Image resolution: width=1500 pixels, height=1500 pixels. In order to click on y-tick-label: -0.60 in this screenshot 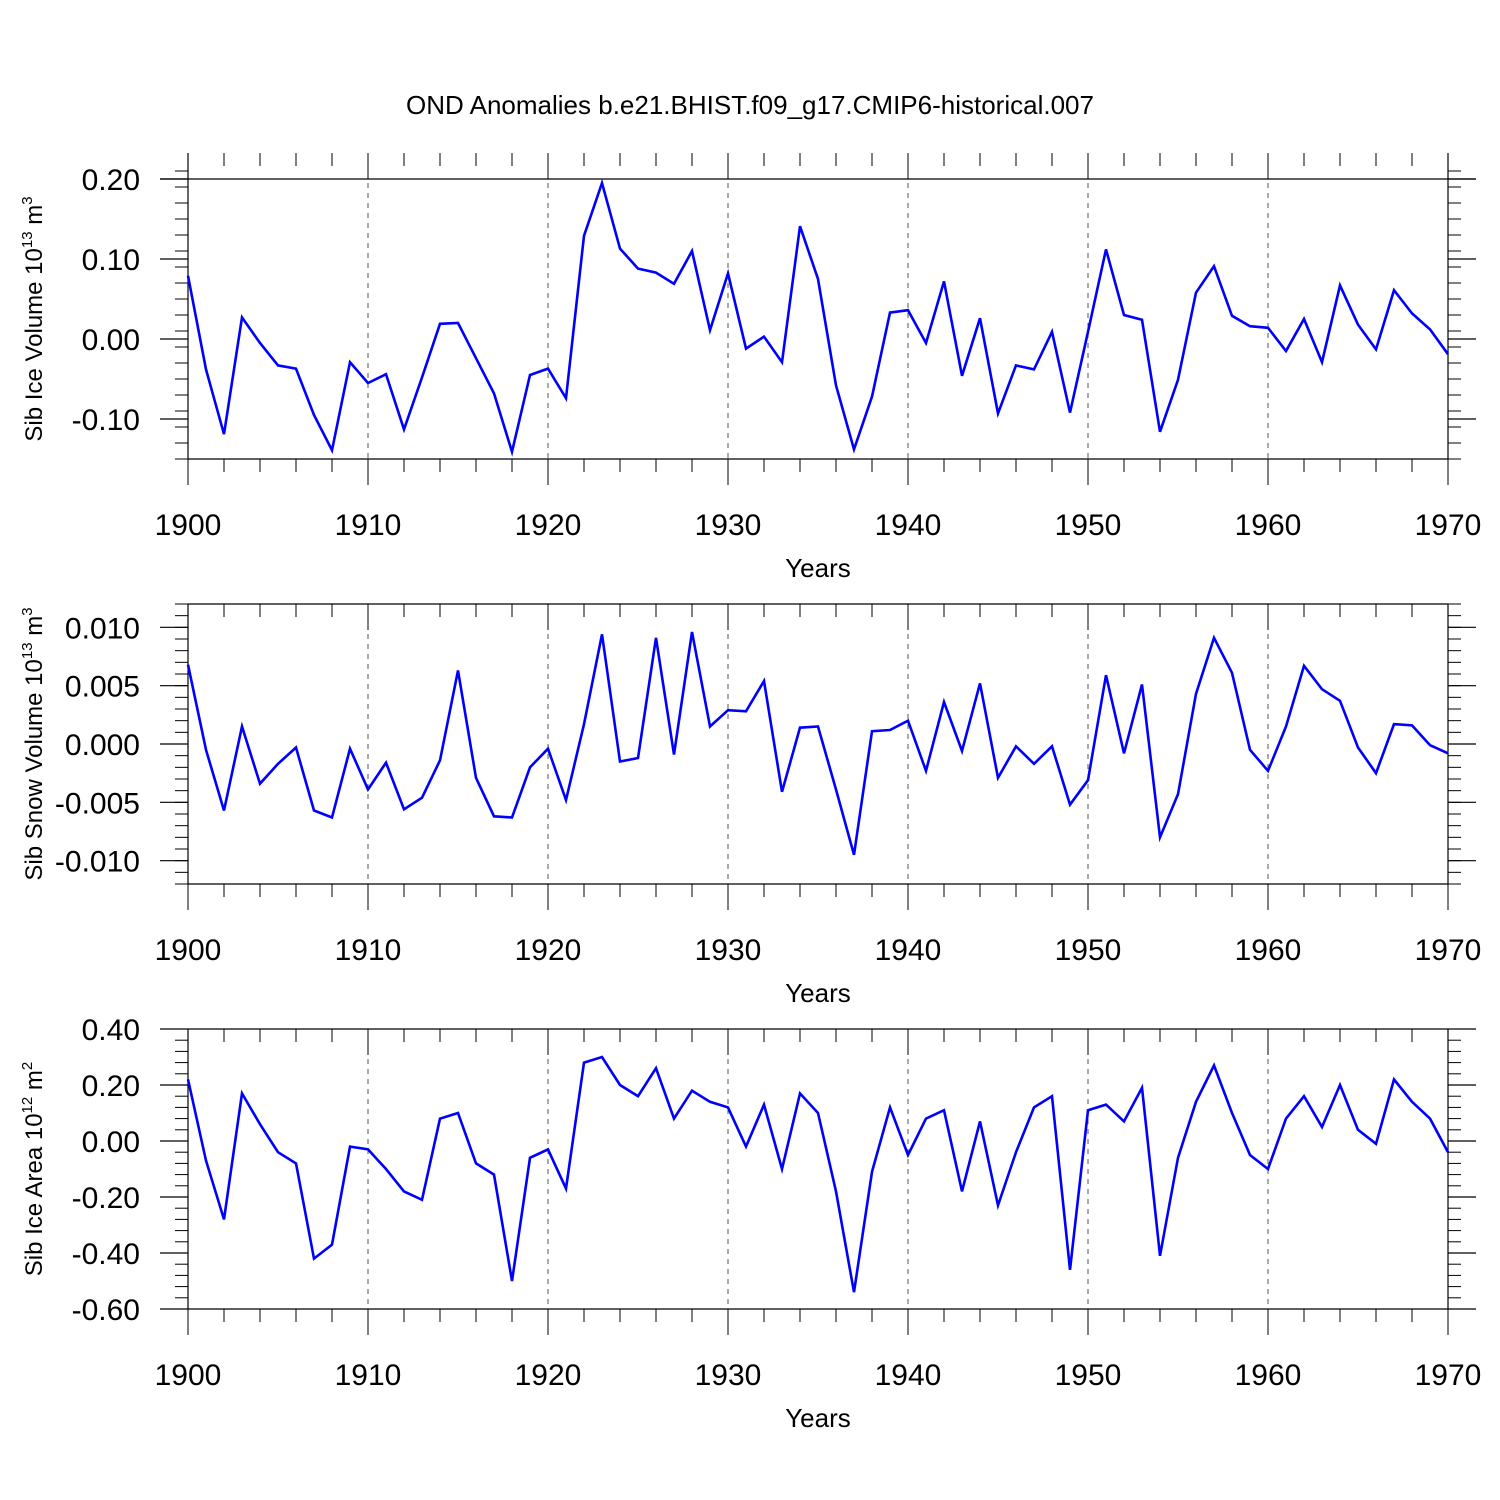, I will do `click(106, 1310)`.